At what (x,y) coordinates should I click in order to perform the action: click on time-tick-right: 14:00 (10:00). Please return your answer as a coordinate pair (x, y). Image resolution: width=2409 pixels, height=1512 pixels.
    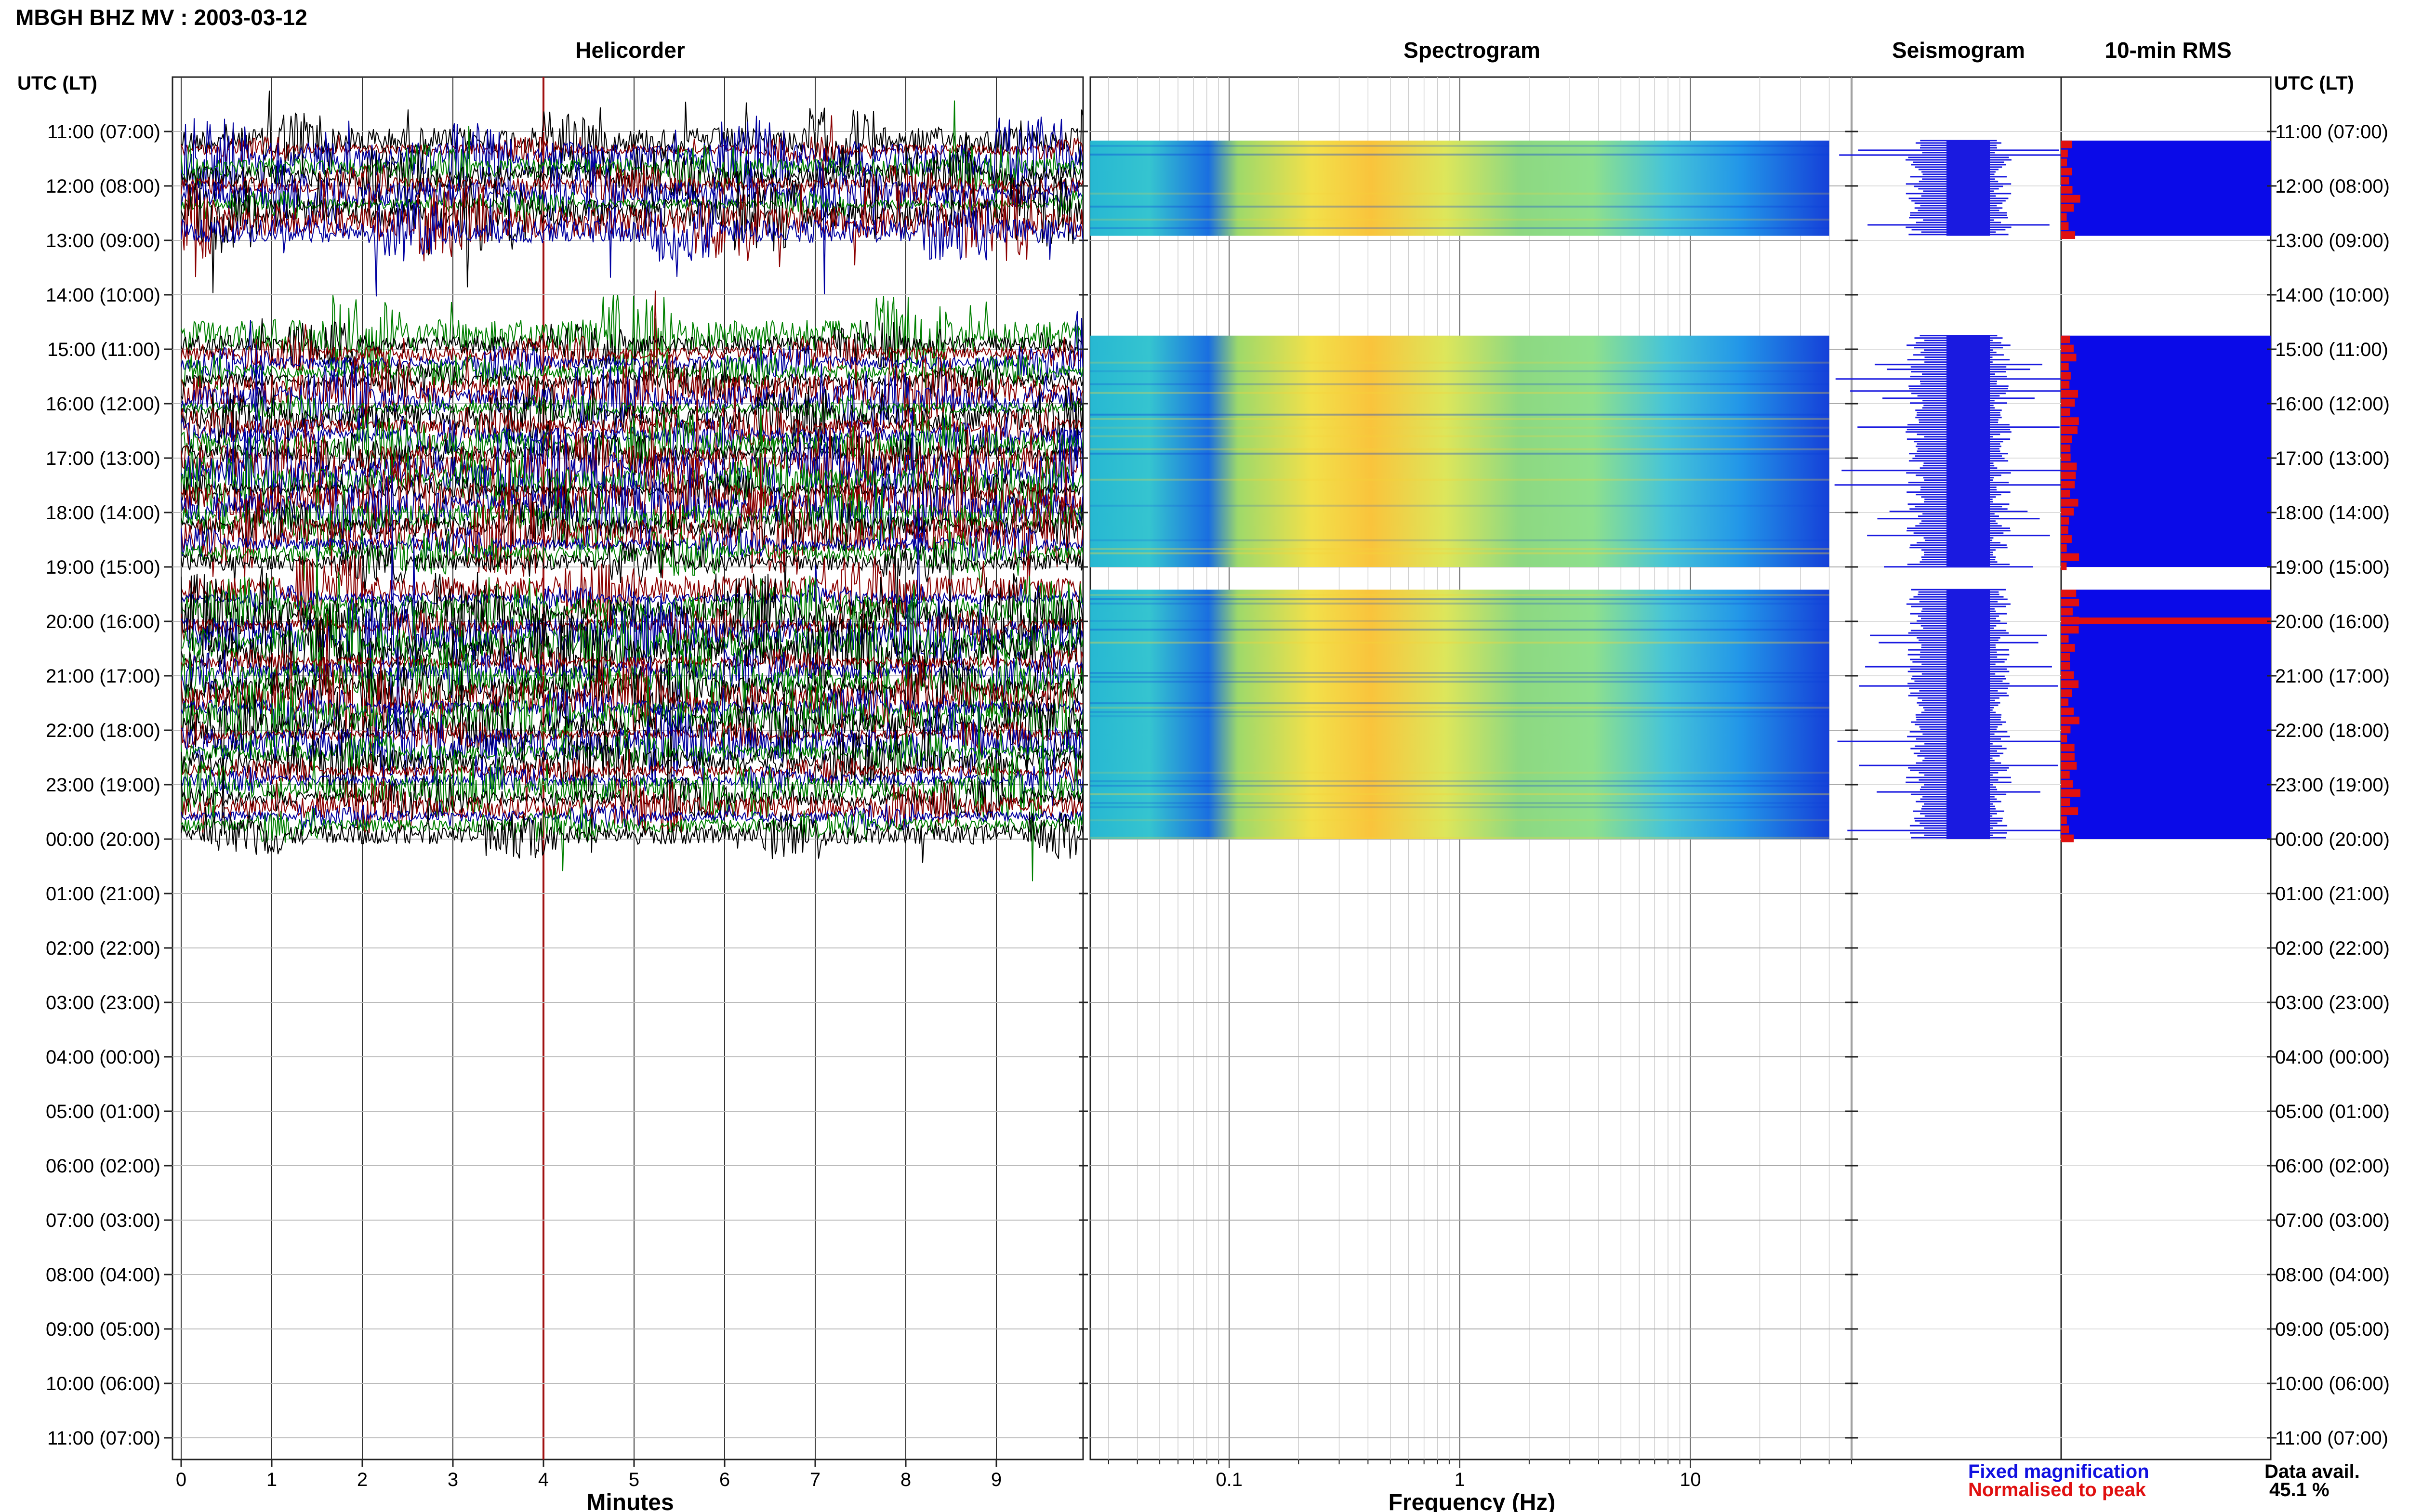
    Looking at the image, I should click on (2332, 295).